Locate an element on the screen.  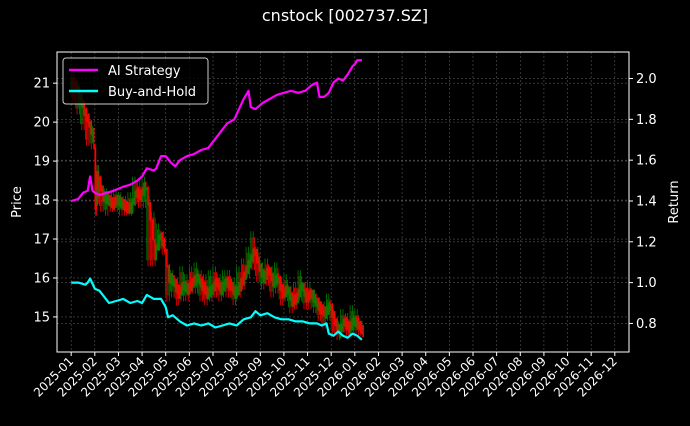
y2-axis-label: Return is located at coordinates (674, 201).